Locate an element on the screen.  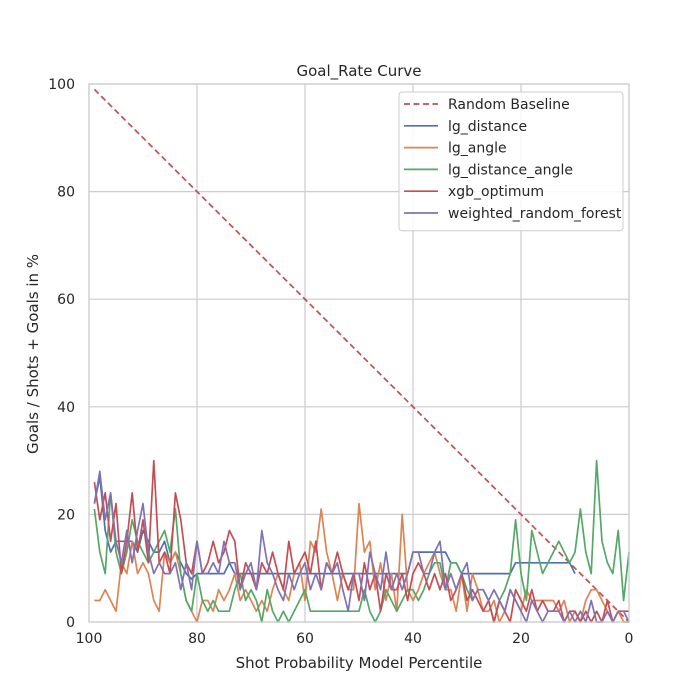
y-axis-title: Goals / Shots + Goals in % is located at coordinates (33, 354).